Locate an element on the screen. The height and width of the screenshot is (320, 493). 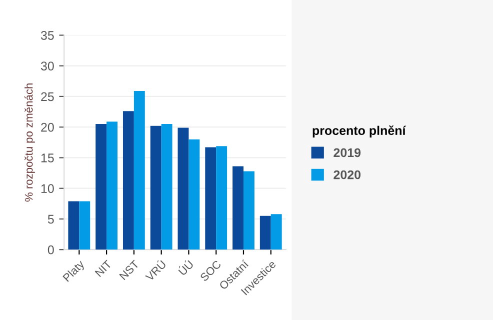
x-tick-label: ÚÚ is located at coordinates (185, 267).